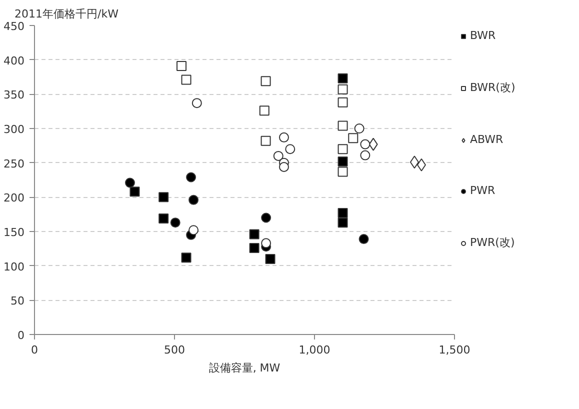 Image resolution: width=579 pixels, height=409 pixels. Describe the element at coordinates (14, 198) in the screenshot. I see `y-tick-label: 200` at that location.